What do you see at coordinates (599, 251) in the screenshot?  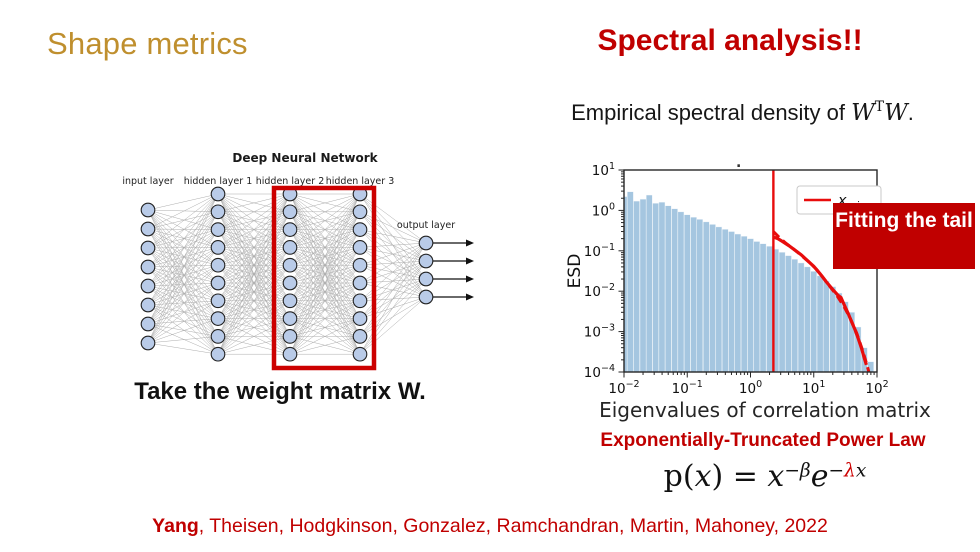 I see `y-tick-label: 10⁻¹` at bounding box center [599, 251].